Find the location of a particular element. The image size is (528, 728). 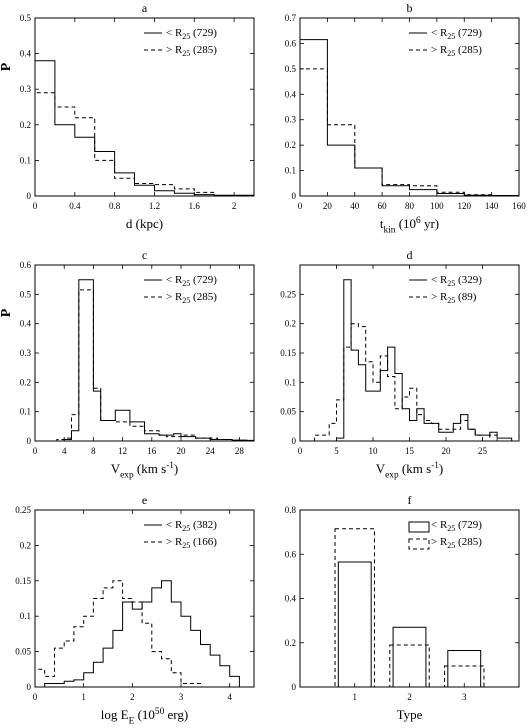

panel-title: a is located at coordinates (145, 8).